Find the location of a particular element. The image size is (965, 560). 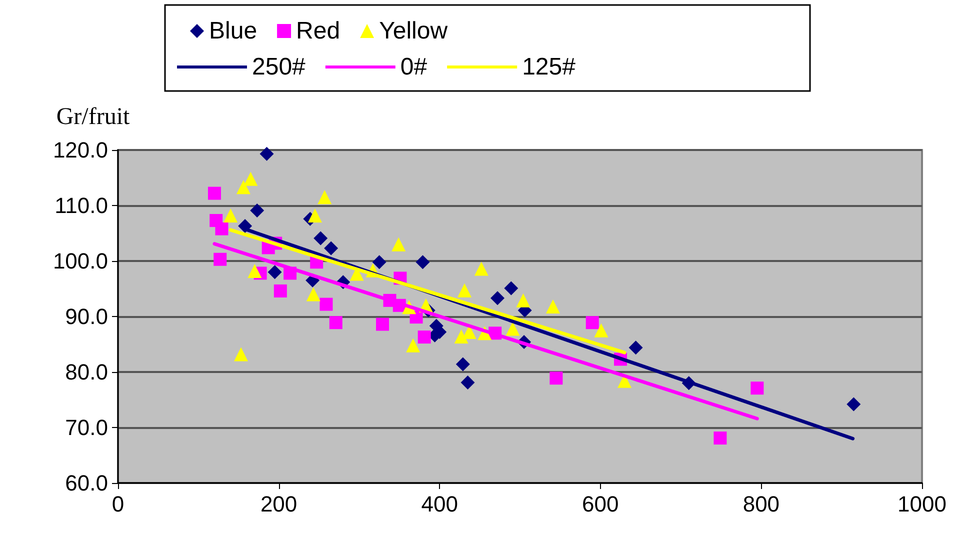

y-tick-label: 80.0 is located at coordinates (86, 372).